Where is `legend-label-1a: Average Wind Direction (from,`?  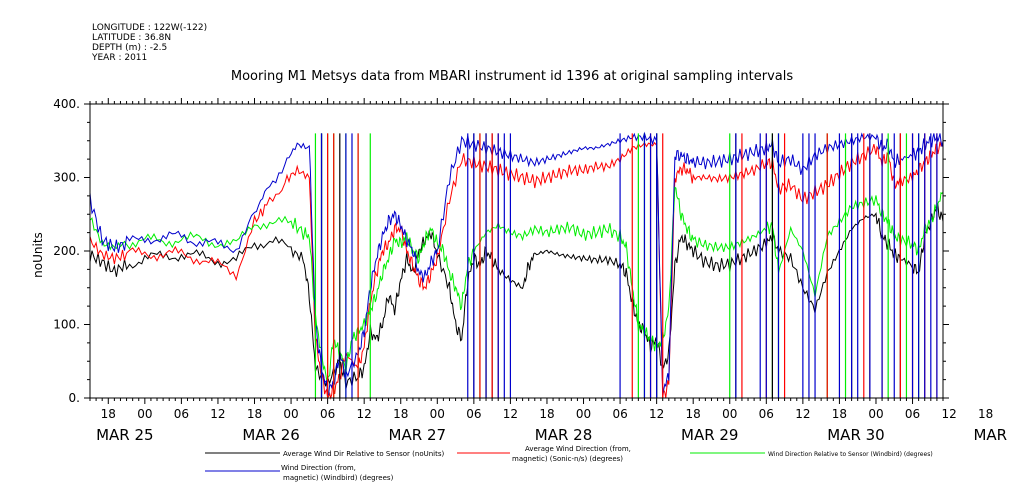
legend-label-1a: Average Wind Direction (from, is located at coordinates (578, 449).